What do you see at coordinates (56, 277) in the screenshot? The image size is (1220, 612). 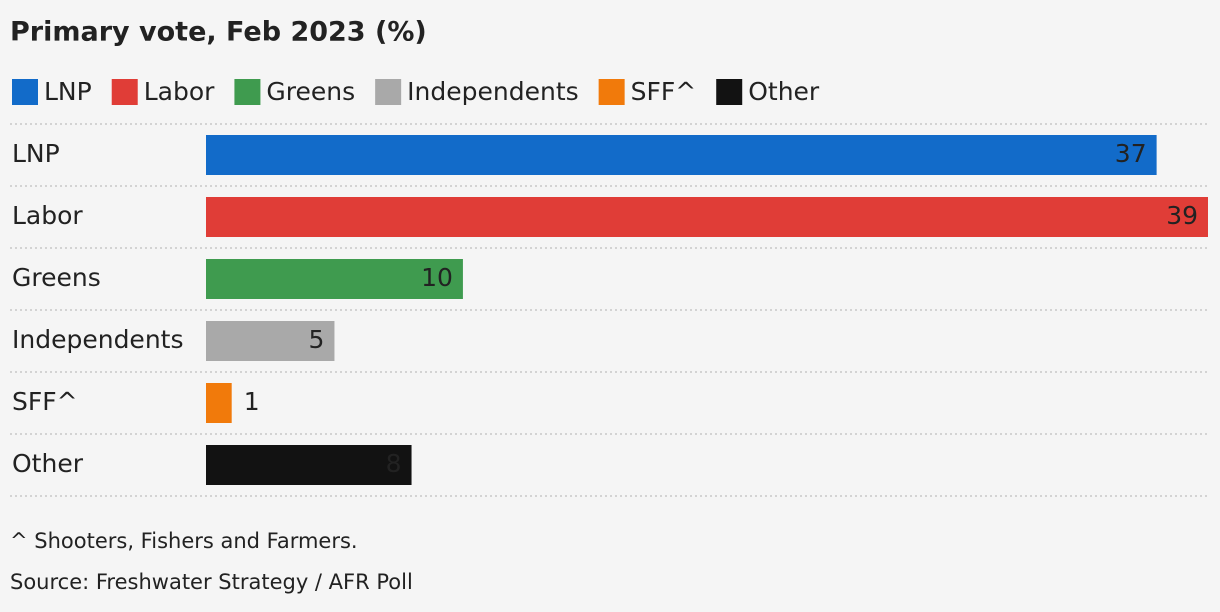 I see `category-label: Greens` at bounding box center [56, 277].